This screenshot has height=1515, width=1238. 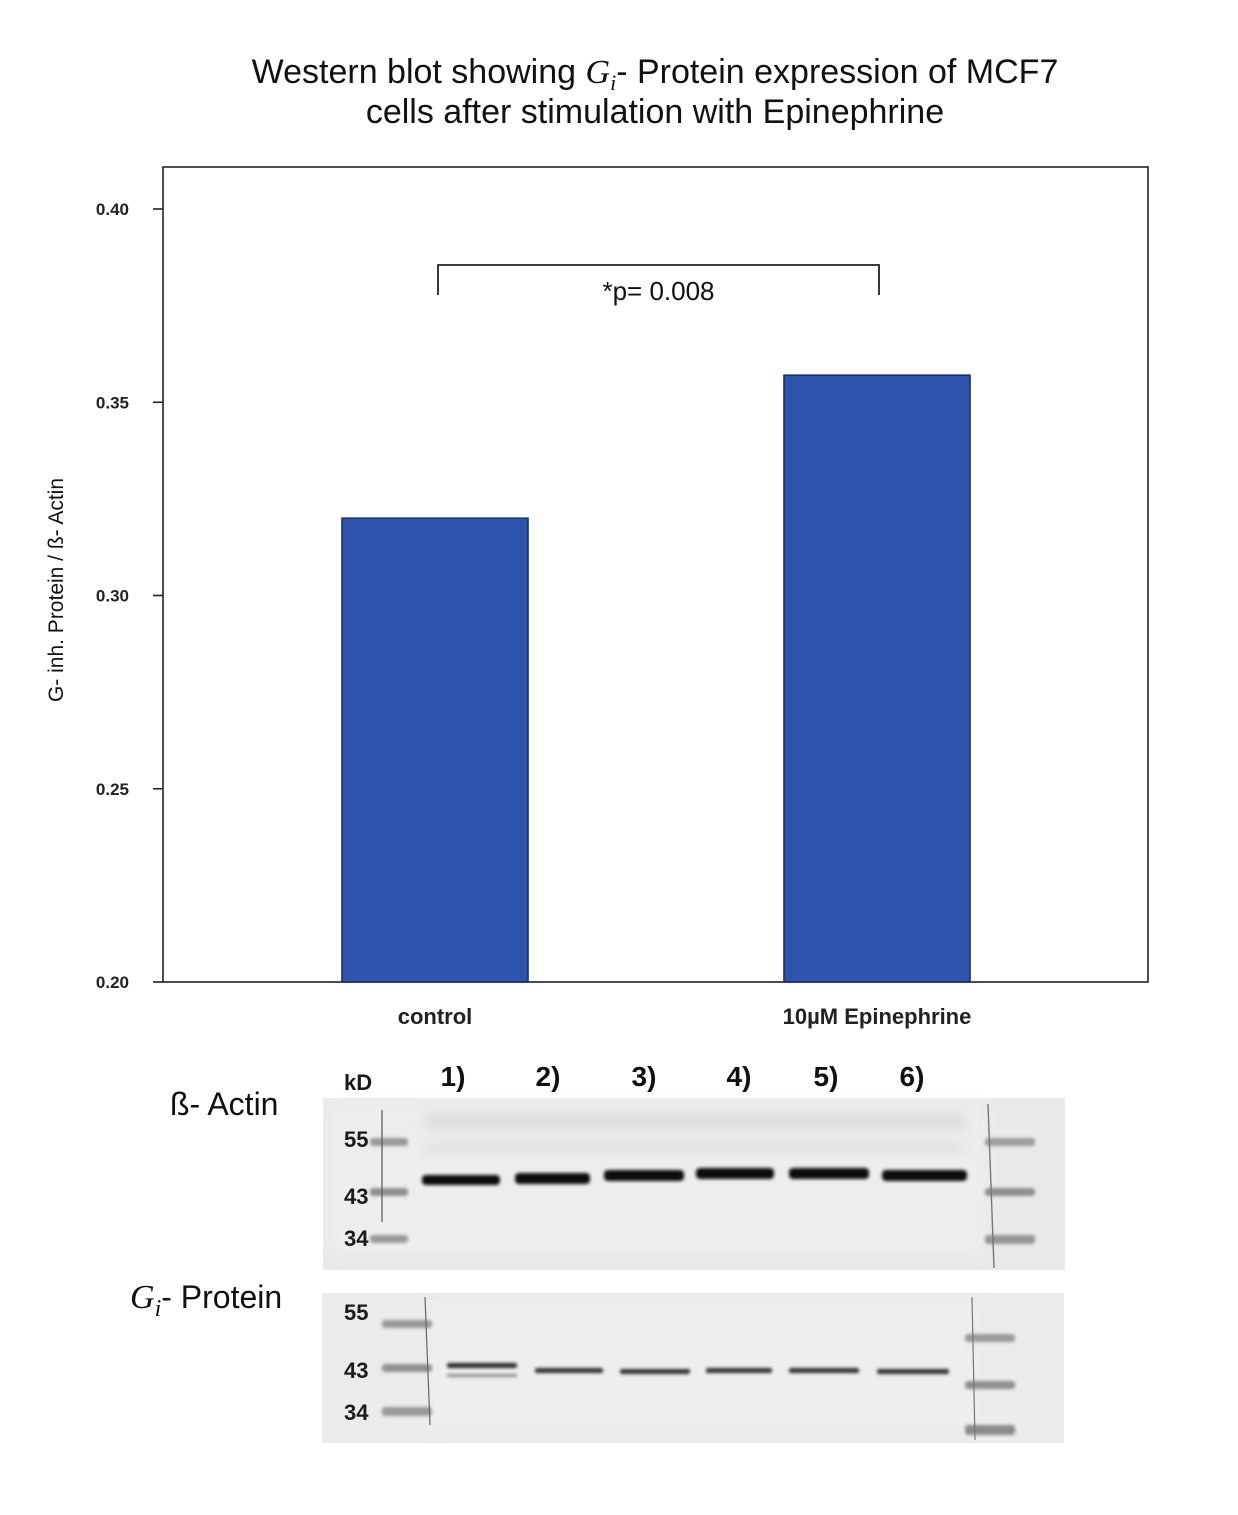 What do you see at coordinates (206, 1300) in the screenshot?
I see `blot-label-gi-protein: Gi- Protein` at bounding box center [206, 1300].